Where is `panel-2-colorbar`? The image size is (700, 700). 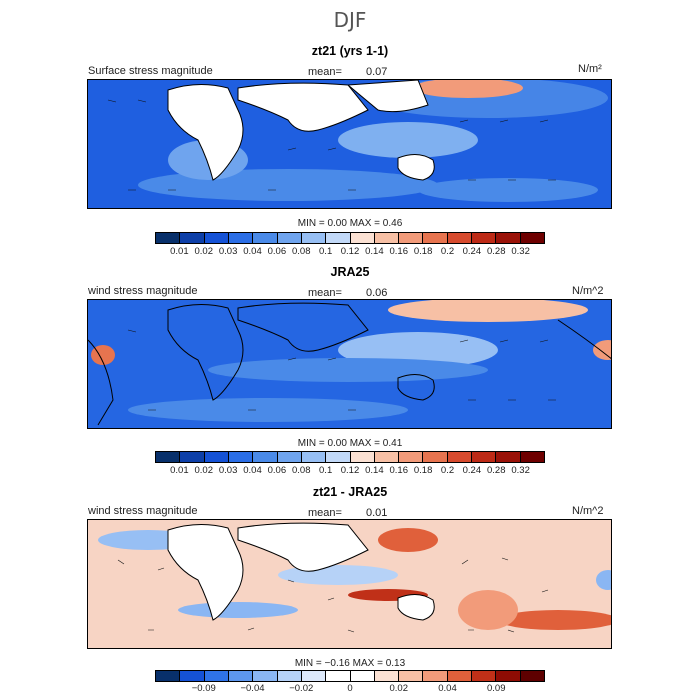
panel-2-colorbar is located at coordinates (350, 457).